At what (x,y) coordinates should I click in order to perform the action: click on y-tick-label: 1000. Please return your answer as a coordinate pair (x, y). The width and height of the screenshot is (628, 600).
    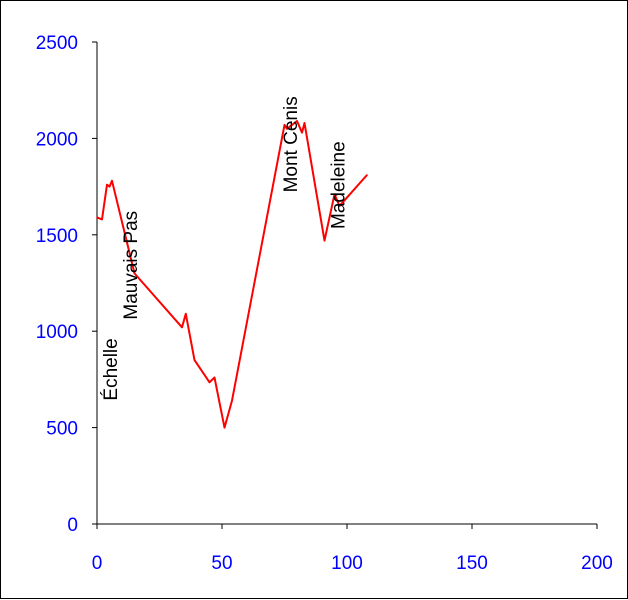
    Looking at the image, I should click on (57, 332).